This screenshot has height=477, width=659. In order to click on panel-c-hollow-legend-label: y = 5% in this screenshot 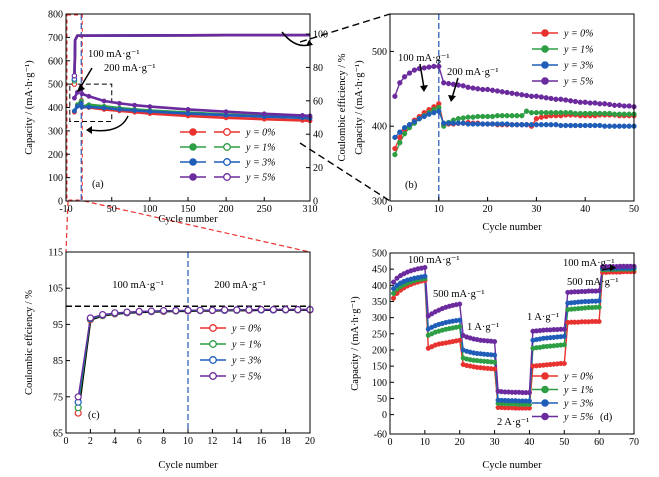, I will do `click(246, 377)`.